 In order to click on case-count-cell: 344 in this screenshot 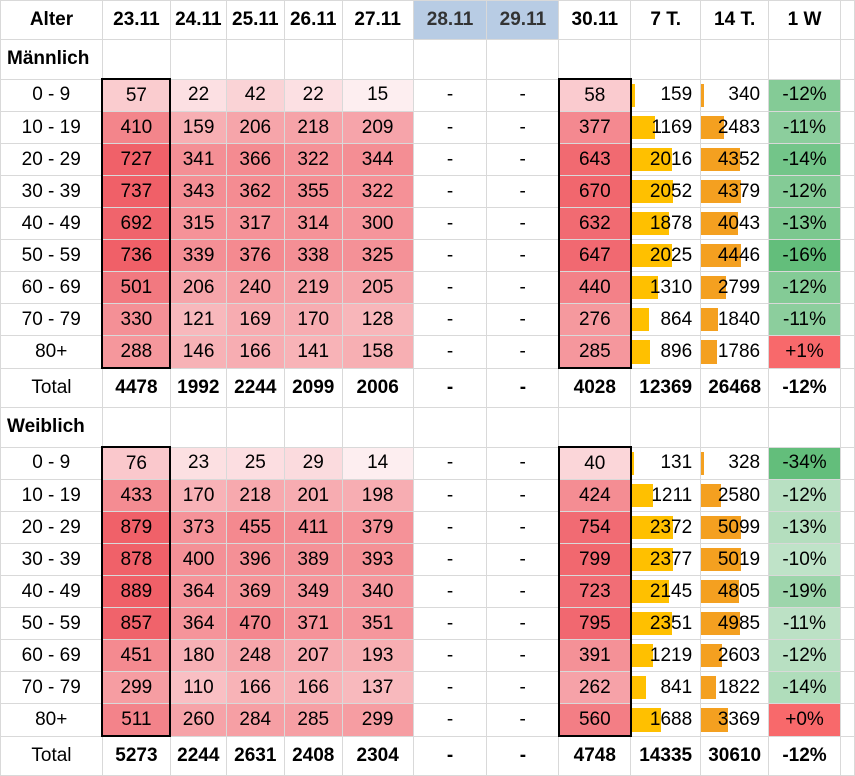, I will do `click(377, 159)`.